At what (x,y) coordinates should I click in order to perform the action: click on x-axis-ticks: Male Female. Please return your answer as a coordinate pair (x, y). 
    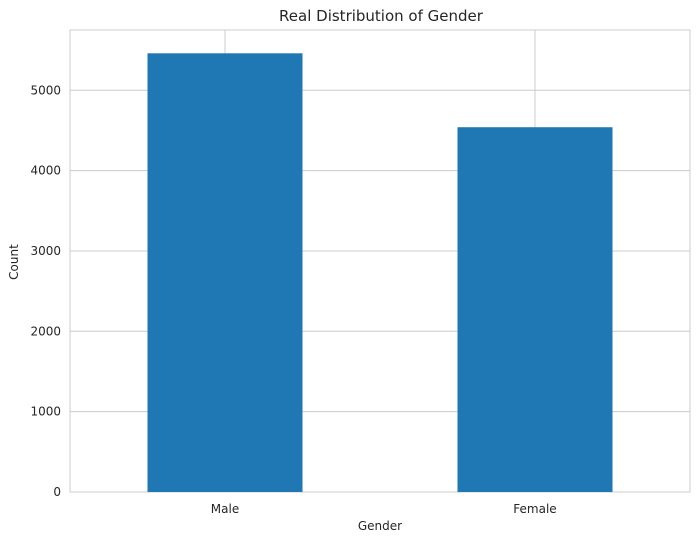
    Looking at the image, I should click on (384, 509).